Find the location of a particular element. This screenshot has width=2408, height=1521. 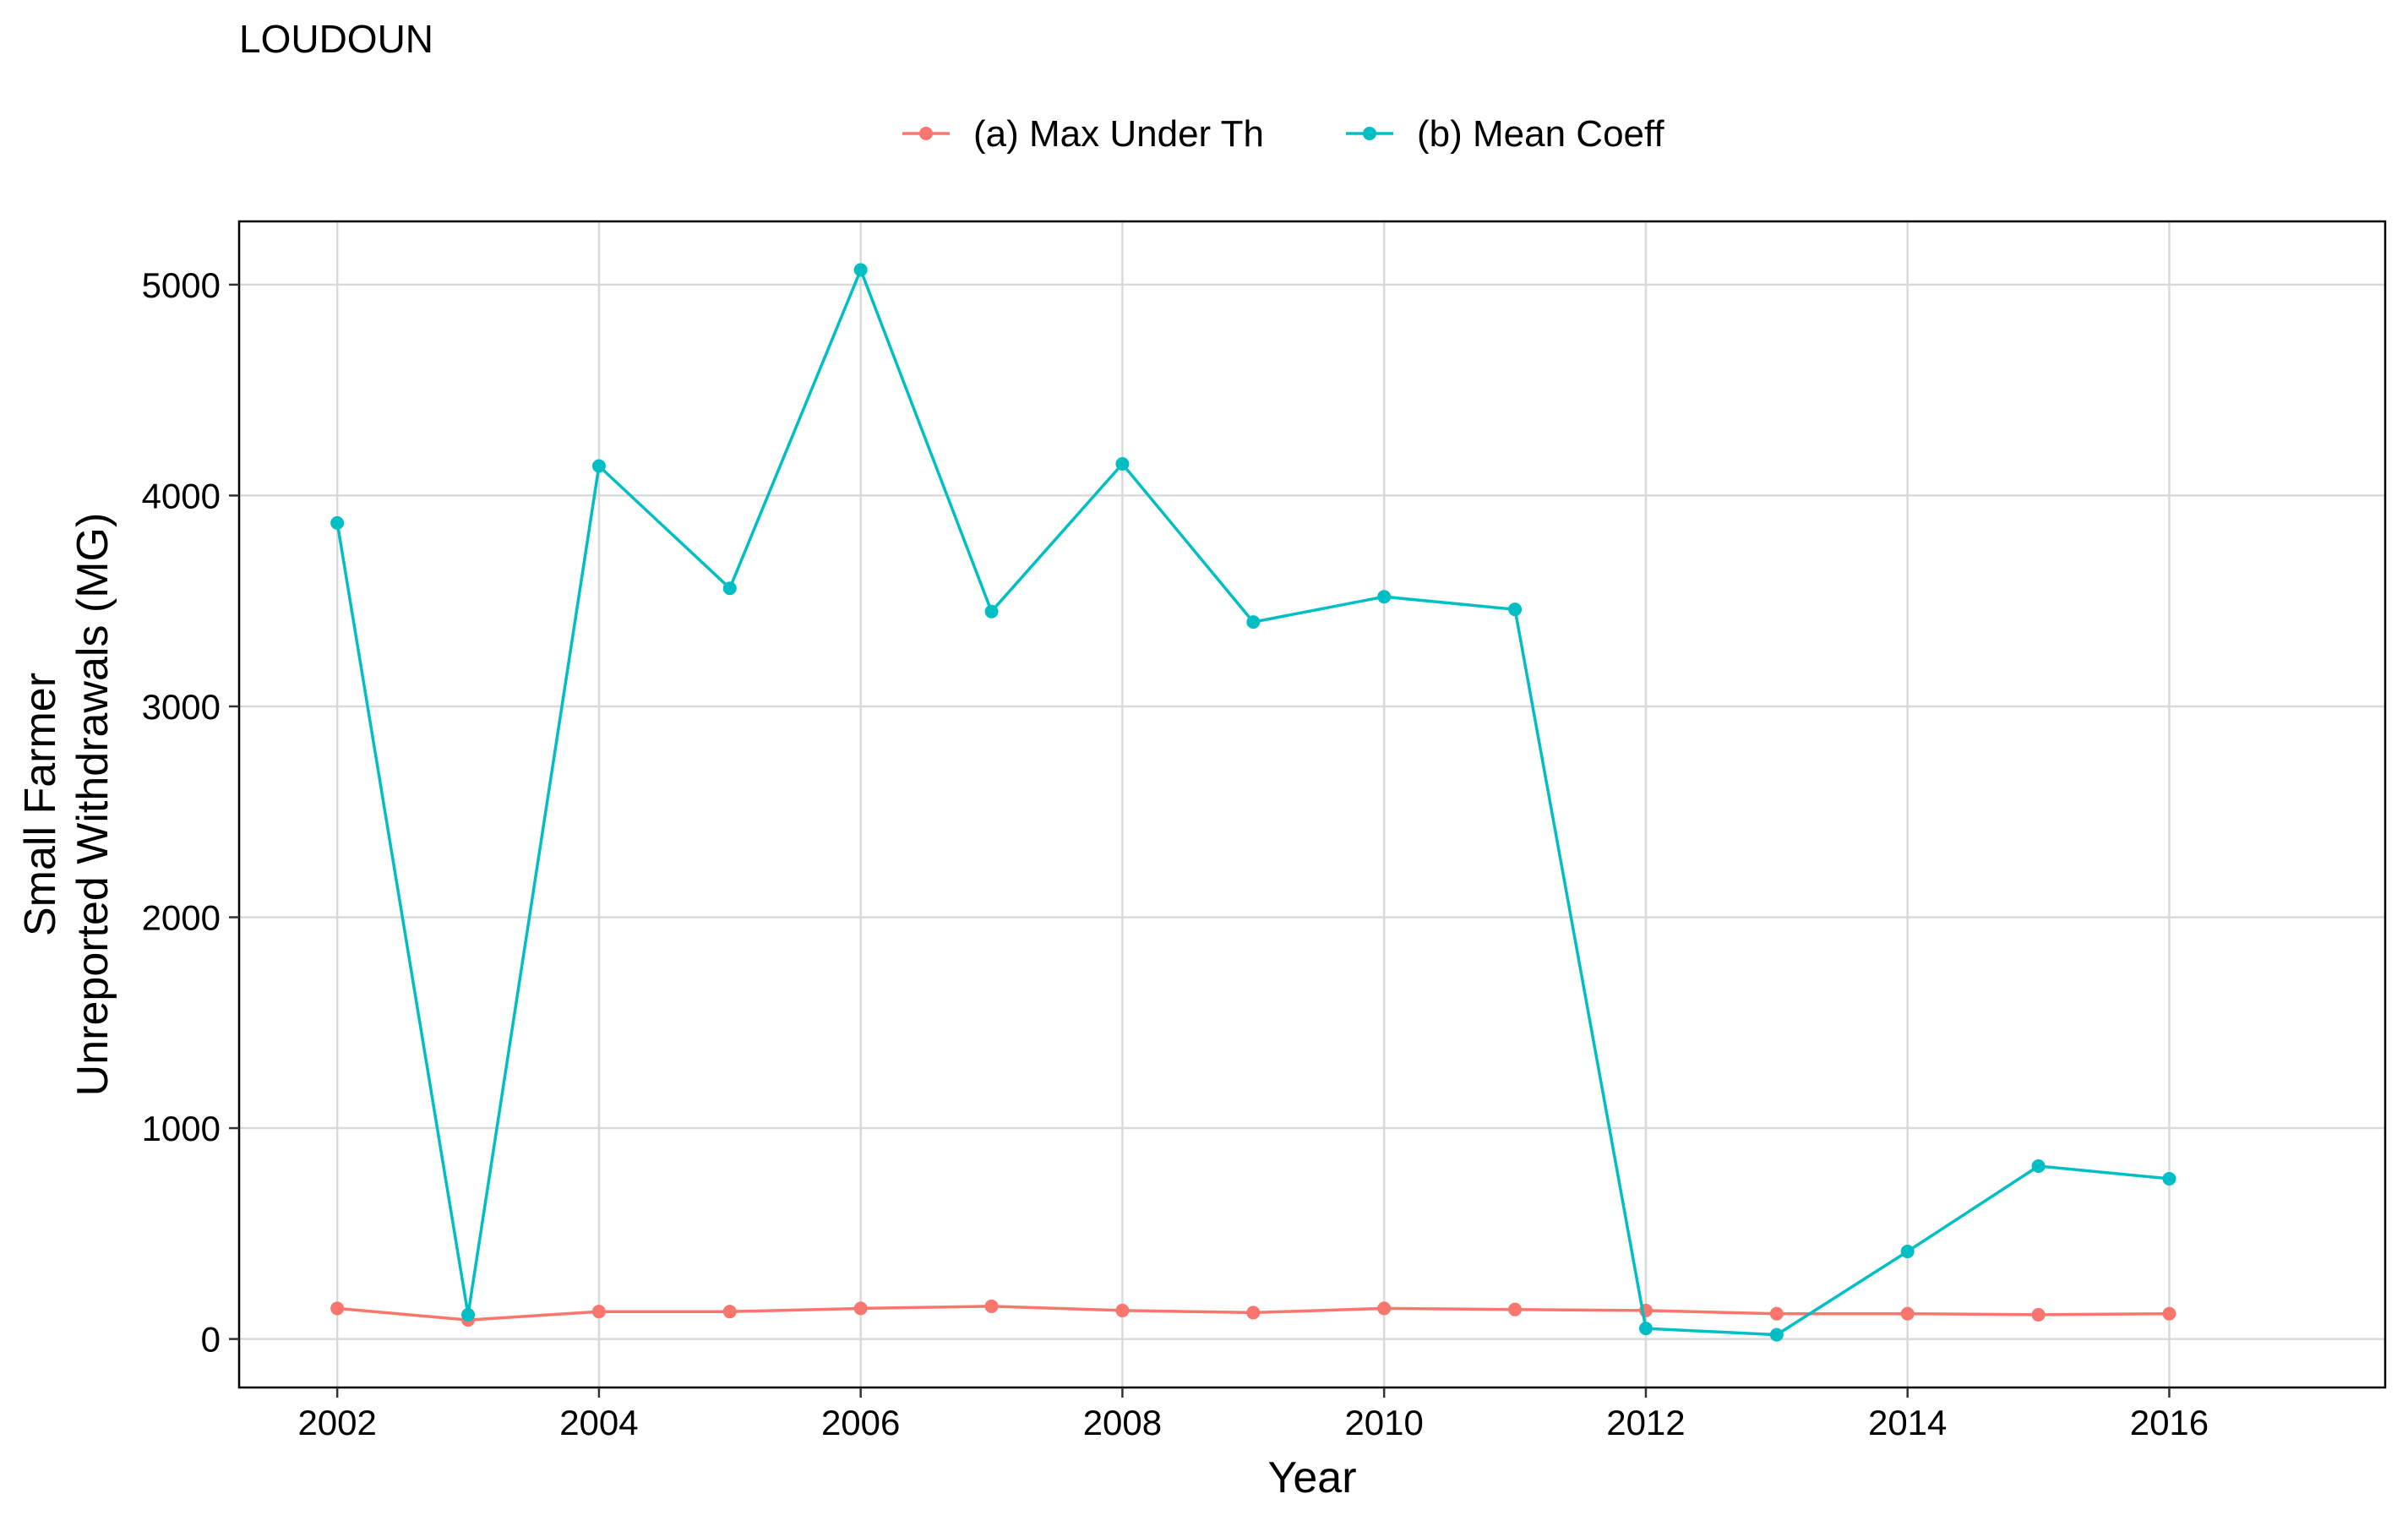

data-point-1-2008 is located at coordinates (1122, 1310).